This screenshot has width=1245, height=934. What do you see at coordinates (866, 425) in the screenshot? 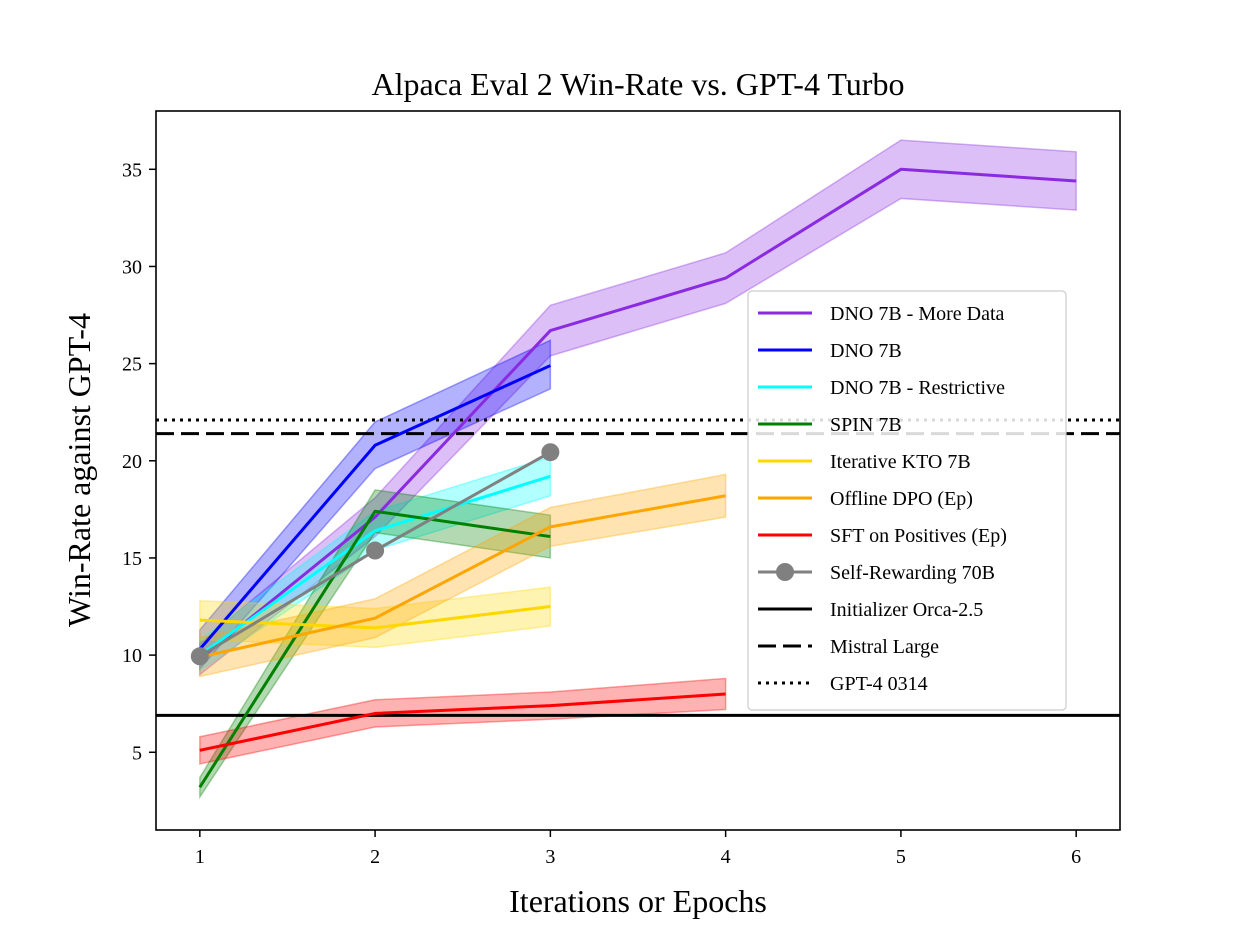
I see `legend-label-spin-7b: SPIN 7B` at bounding box center [866, 425].